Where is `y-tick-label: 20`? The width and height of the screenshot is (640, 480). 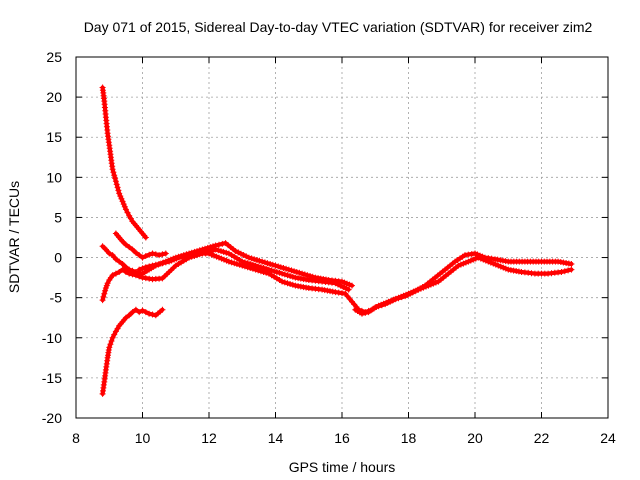
y-tick-label: 20 is located at coordinates (54, 97).